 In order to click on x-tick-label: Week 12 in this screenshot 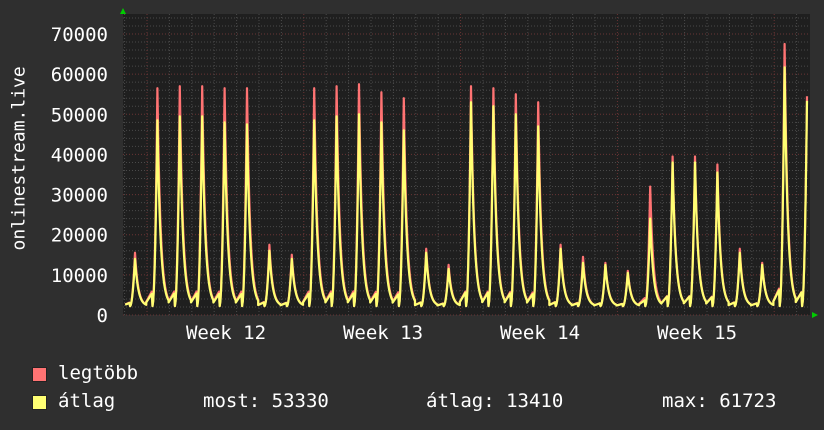, I will do `click(226, 333)`.